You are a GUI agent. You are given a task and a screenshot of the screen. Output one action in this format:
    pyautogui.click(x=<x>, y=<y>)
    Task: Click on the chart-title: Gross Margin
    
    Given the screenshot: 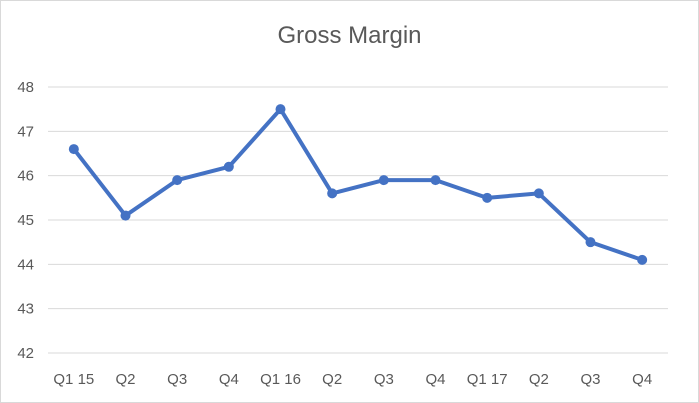 What is the action you would take?
    pyautogui.click(x=349, y=35)
    